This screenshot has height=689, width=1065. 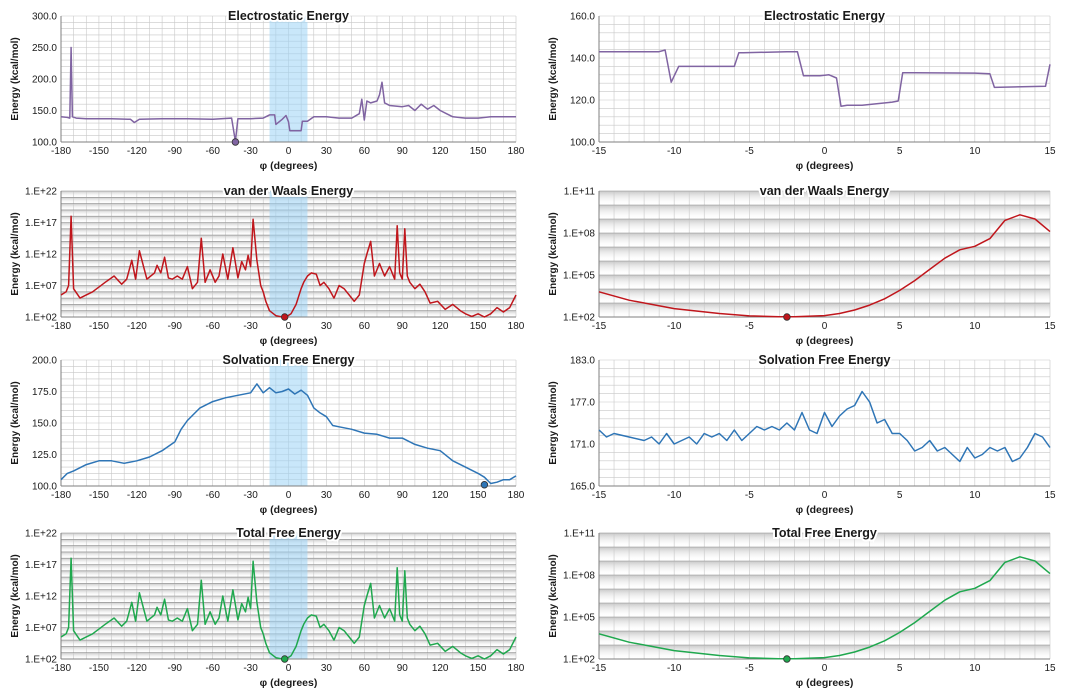 What do you see at coordinates (289, 360) in the screenshot?
I see `chart-title: Solvation Free Energy` at bounding box center [289, 360].